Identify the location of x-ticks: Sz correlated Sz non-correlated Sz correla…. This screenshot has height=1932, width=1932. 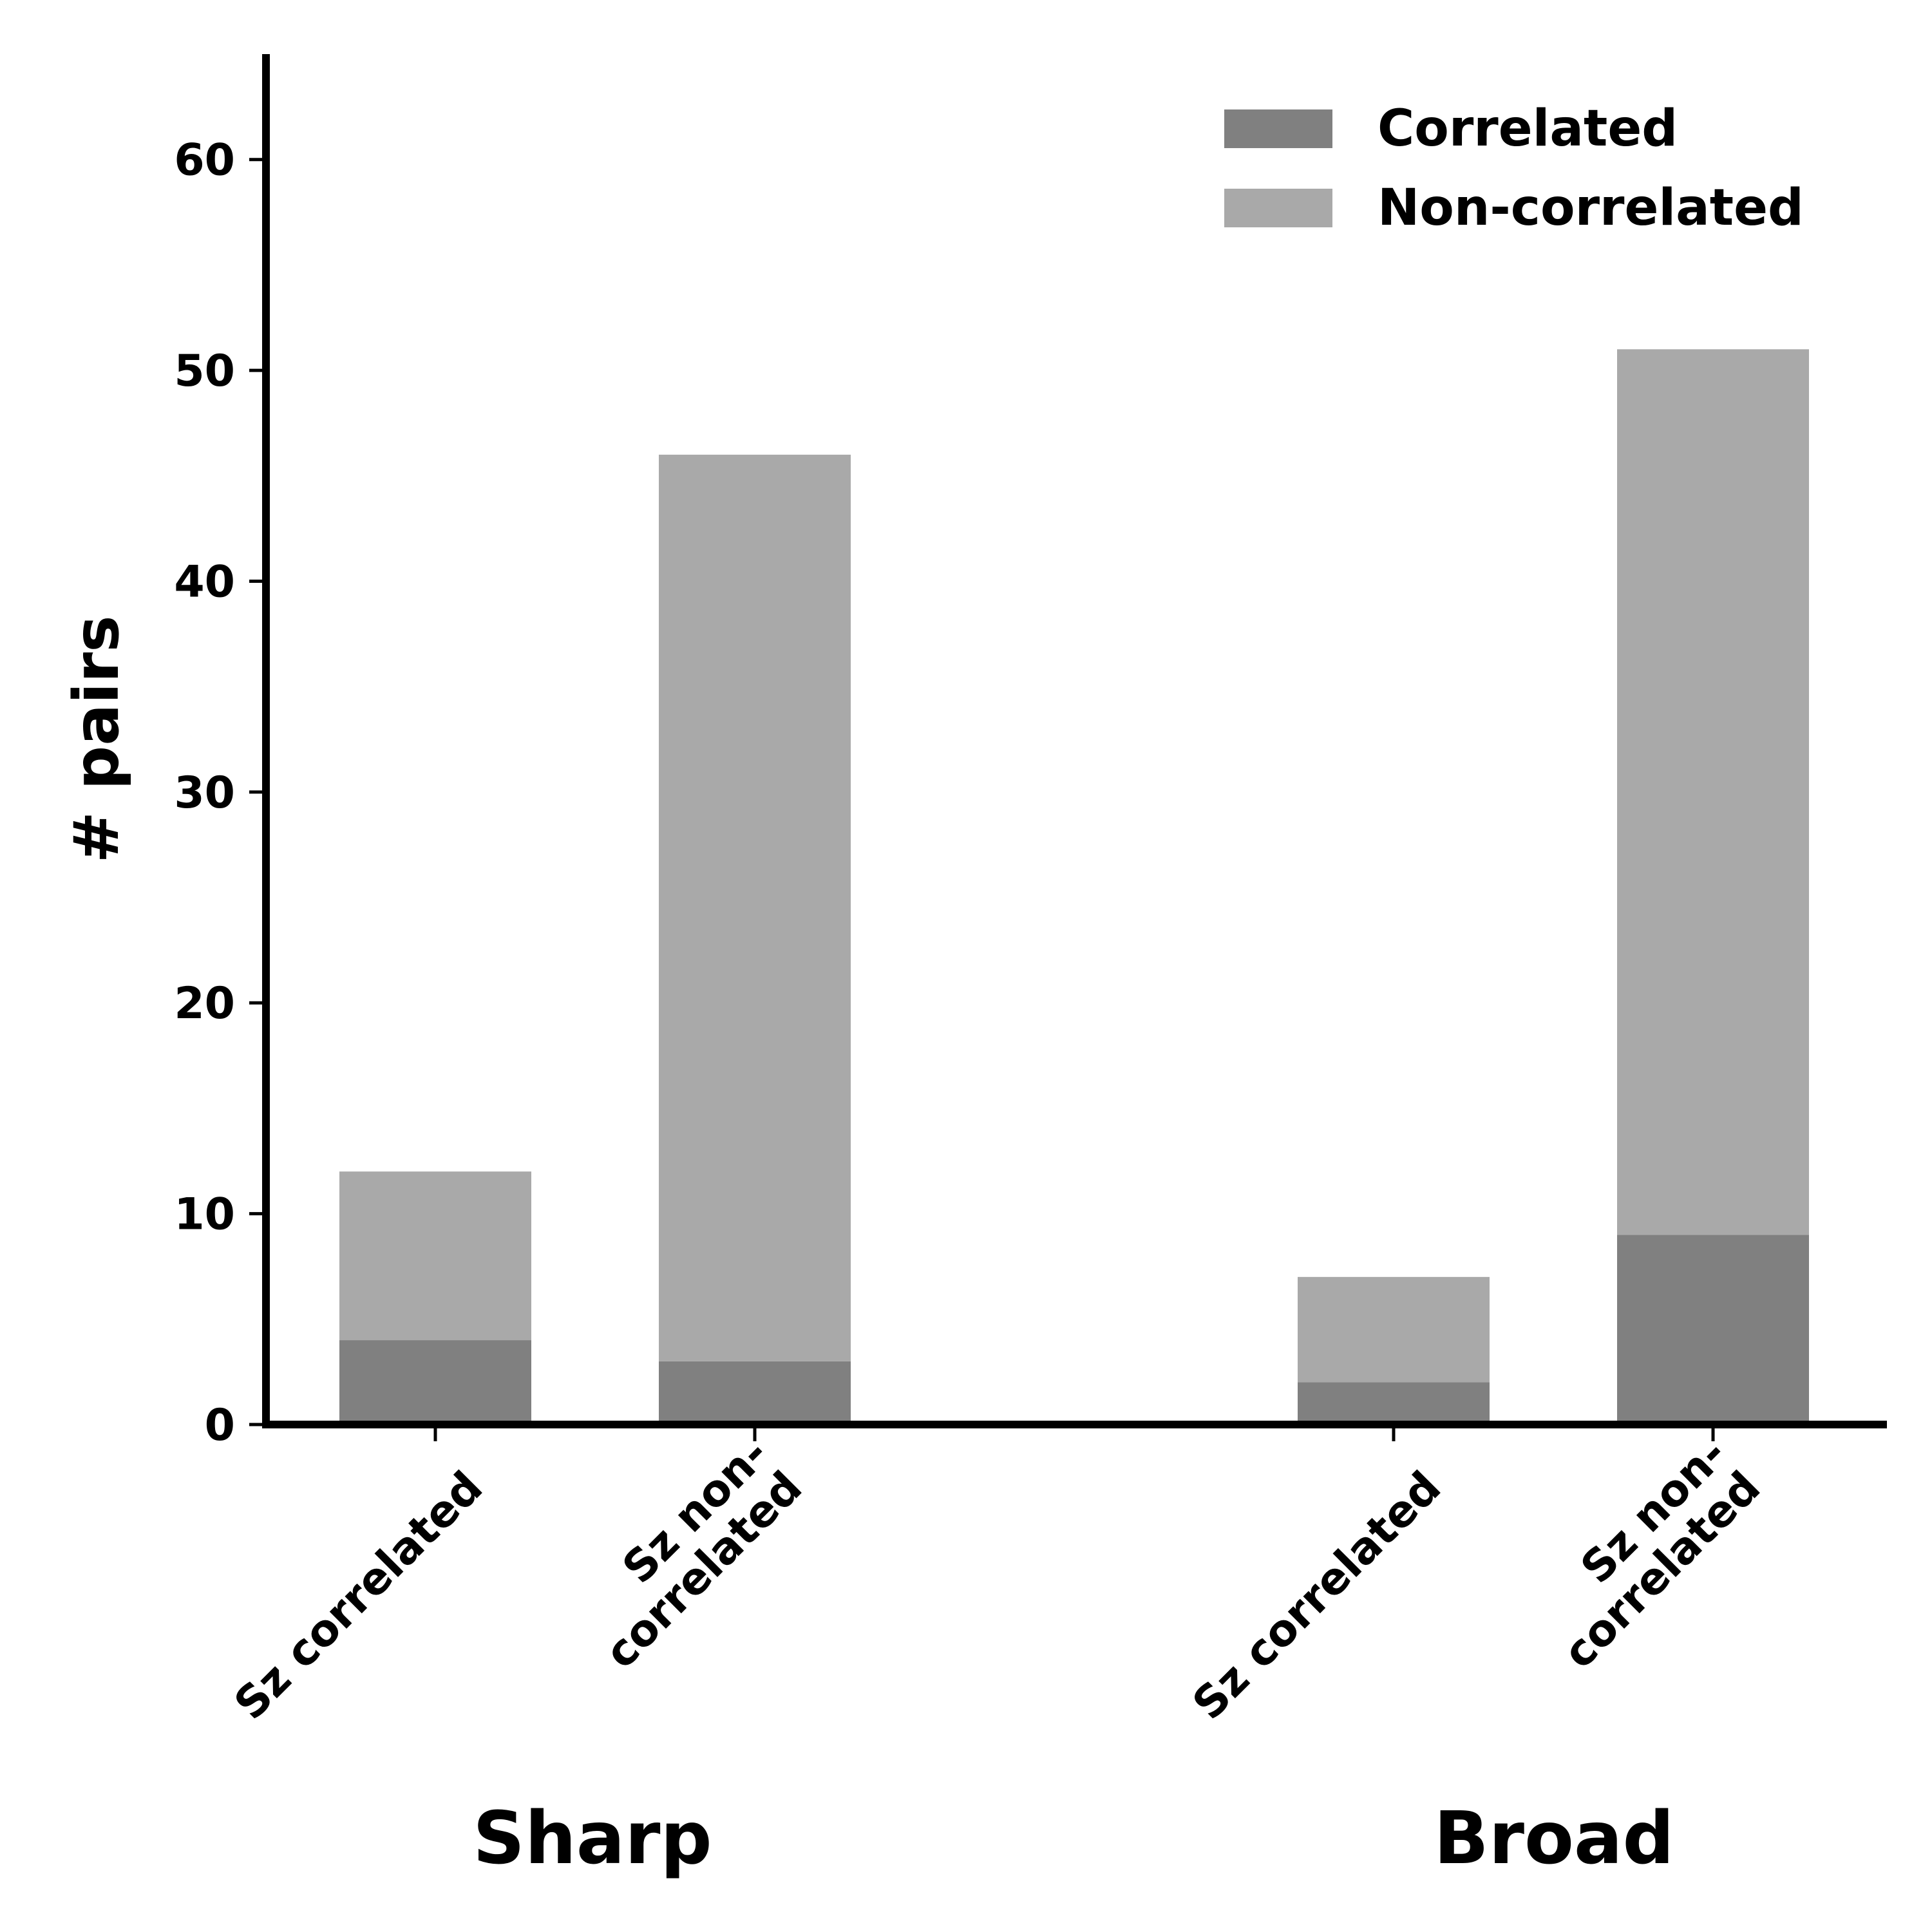
(998, 1578).